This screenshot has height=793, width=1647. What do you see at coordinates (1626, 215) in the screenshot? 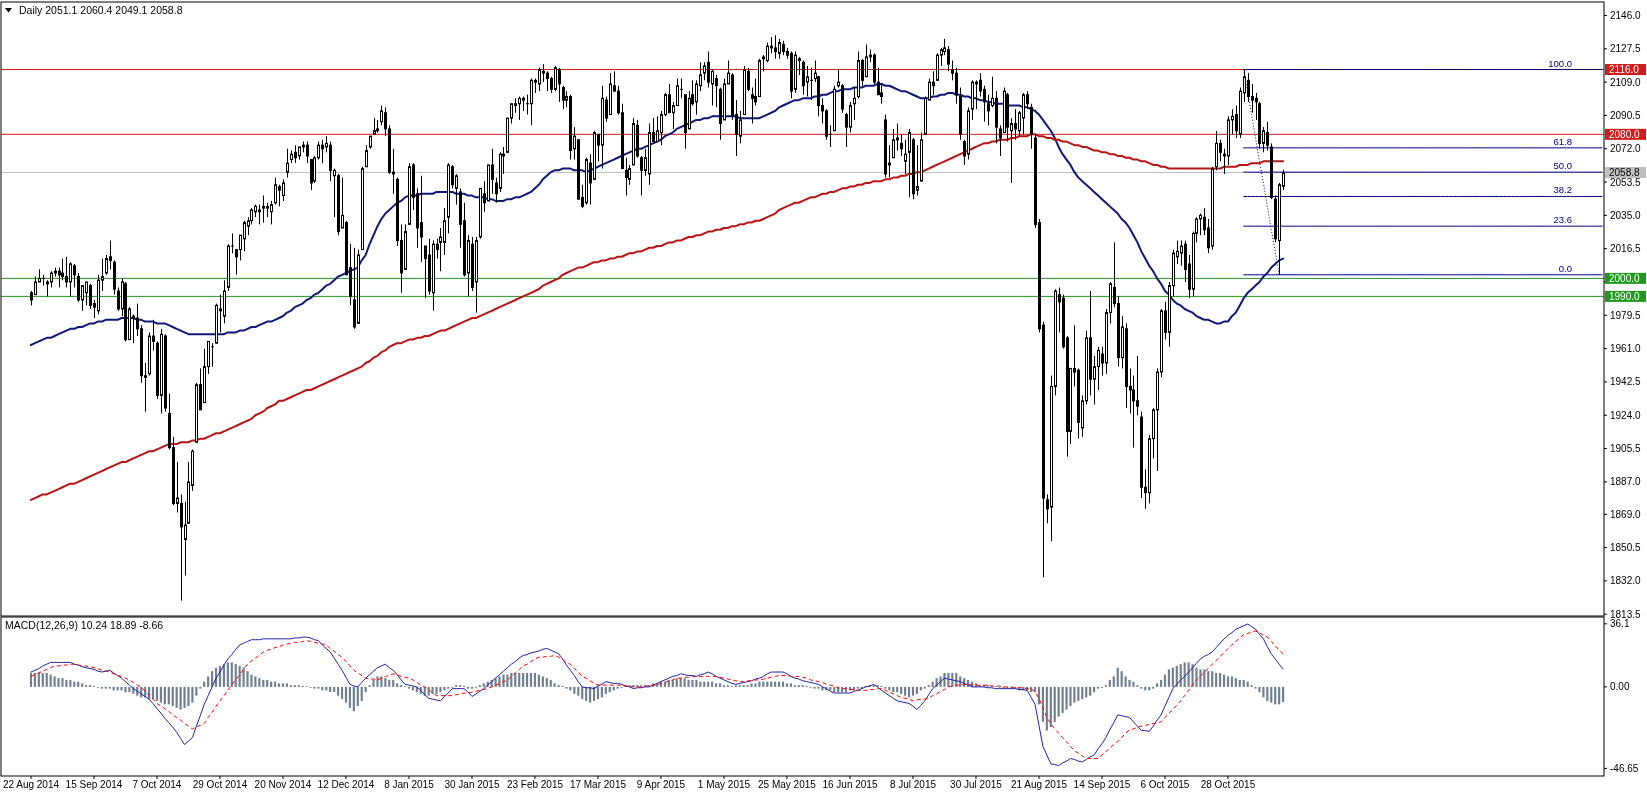
I see `y-tick-label: 2035.0` at bounding box center [1626, 215].